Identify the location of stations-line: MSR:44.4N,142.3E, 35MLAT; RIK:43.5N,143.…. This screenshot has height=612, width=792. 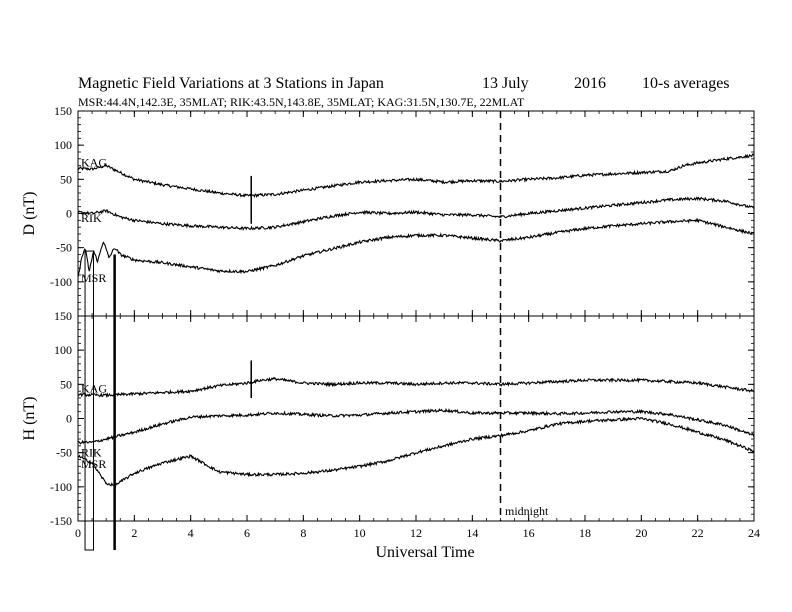
(301, 102).